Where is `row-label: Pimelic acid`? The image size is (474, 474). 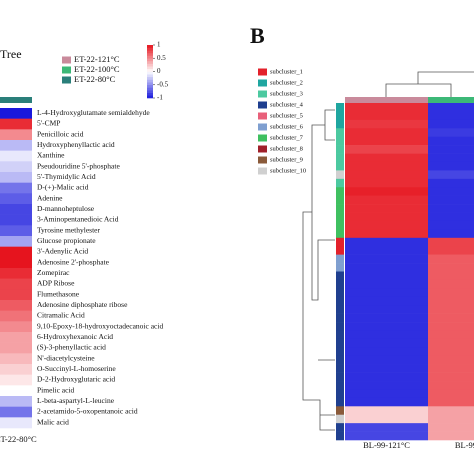
row-label: Pimelic acid is located at coordinates (56, 389).